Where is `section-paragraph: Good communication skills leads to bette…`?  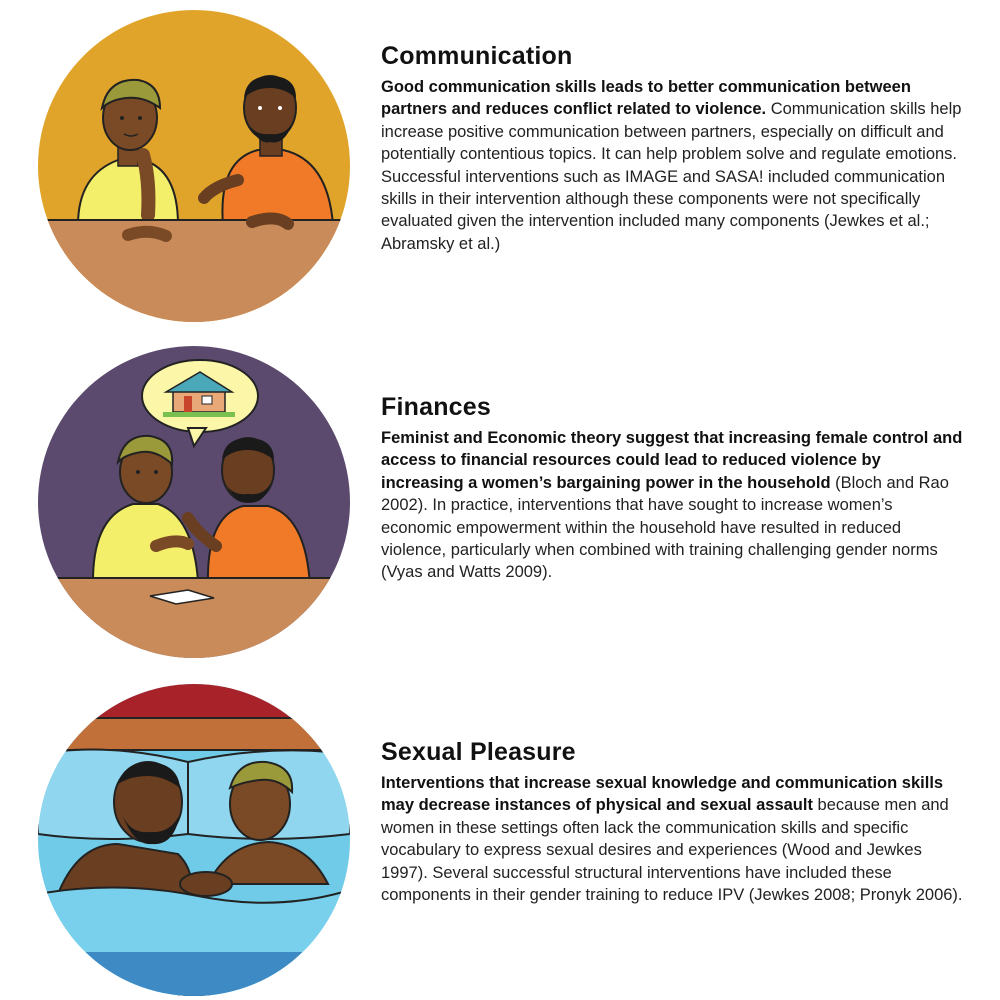 section-paragraph: Good communication skills leads to bette… is located at coordinates (673, 165).